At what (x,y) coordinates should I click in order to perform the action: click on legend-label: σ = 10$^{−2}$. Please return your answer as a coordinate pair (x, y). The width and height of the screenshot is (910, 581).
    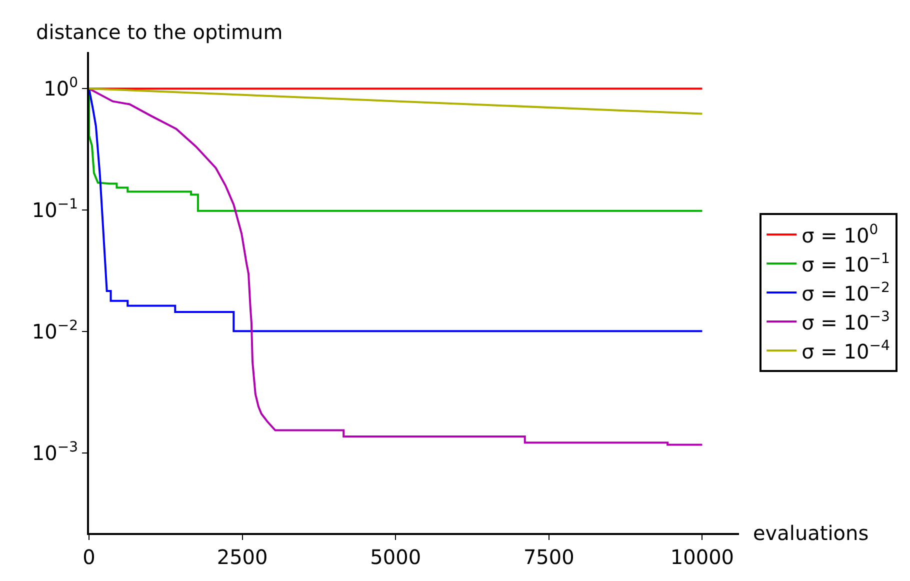
    Looking at the image, I should click on (846, 293).